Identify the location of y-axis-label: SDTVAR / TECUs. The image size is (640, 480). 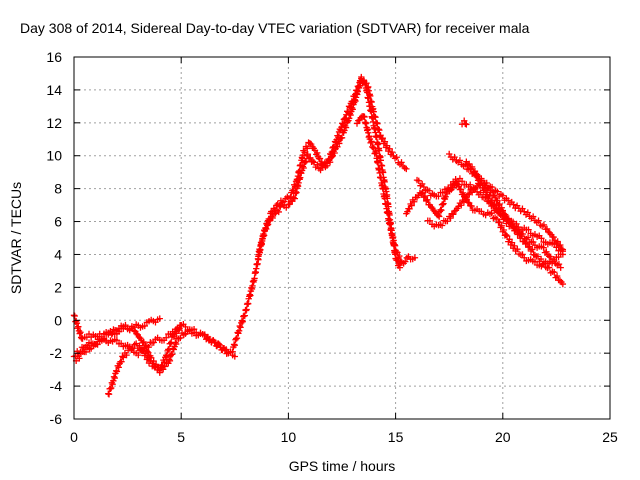
(16, 238).